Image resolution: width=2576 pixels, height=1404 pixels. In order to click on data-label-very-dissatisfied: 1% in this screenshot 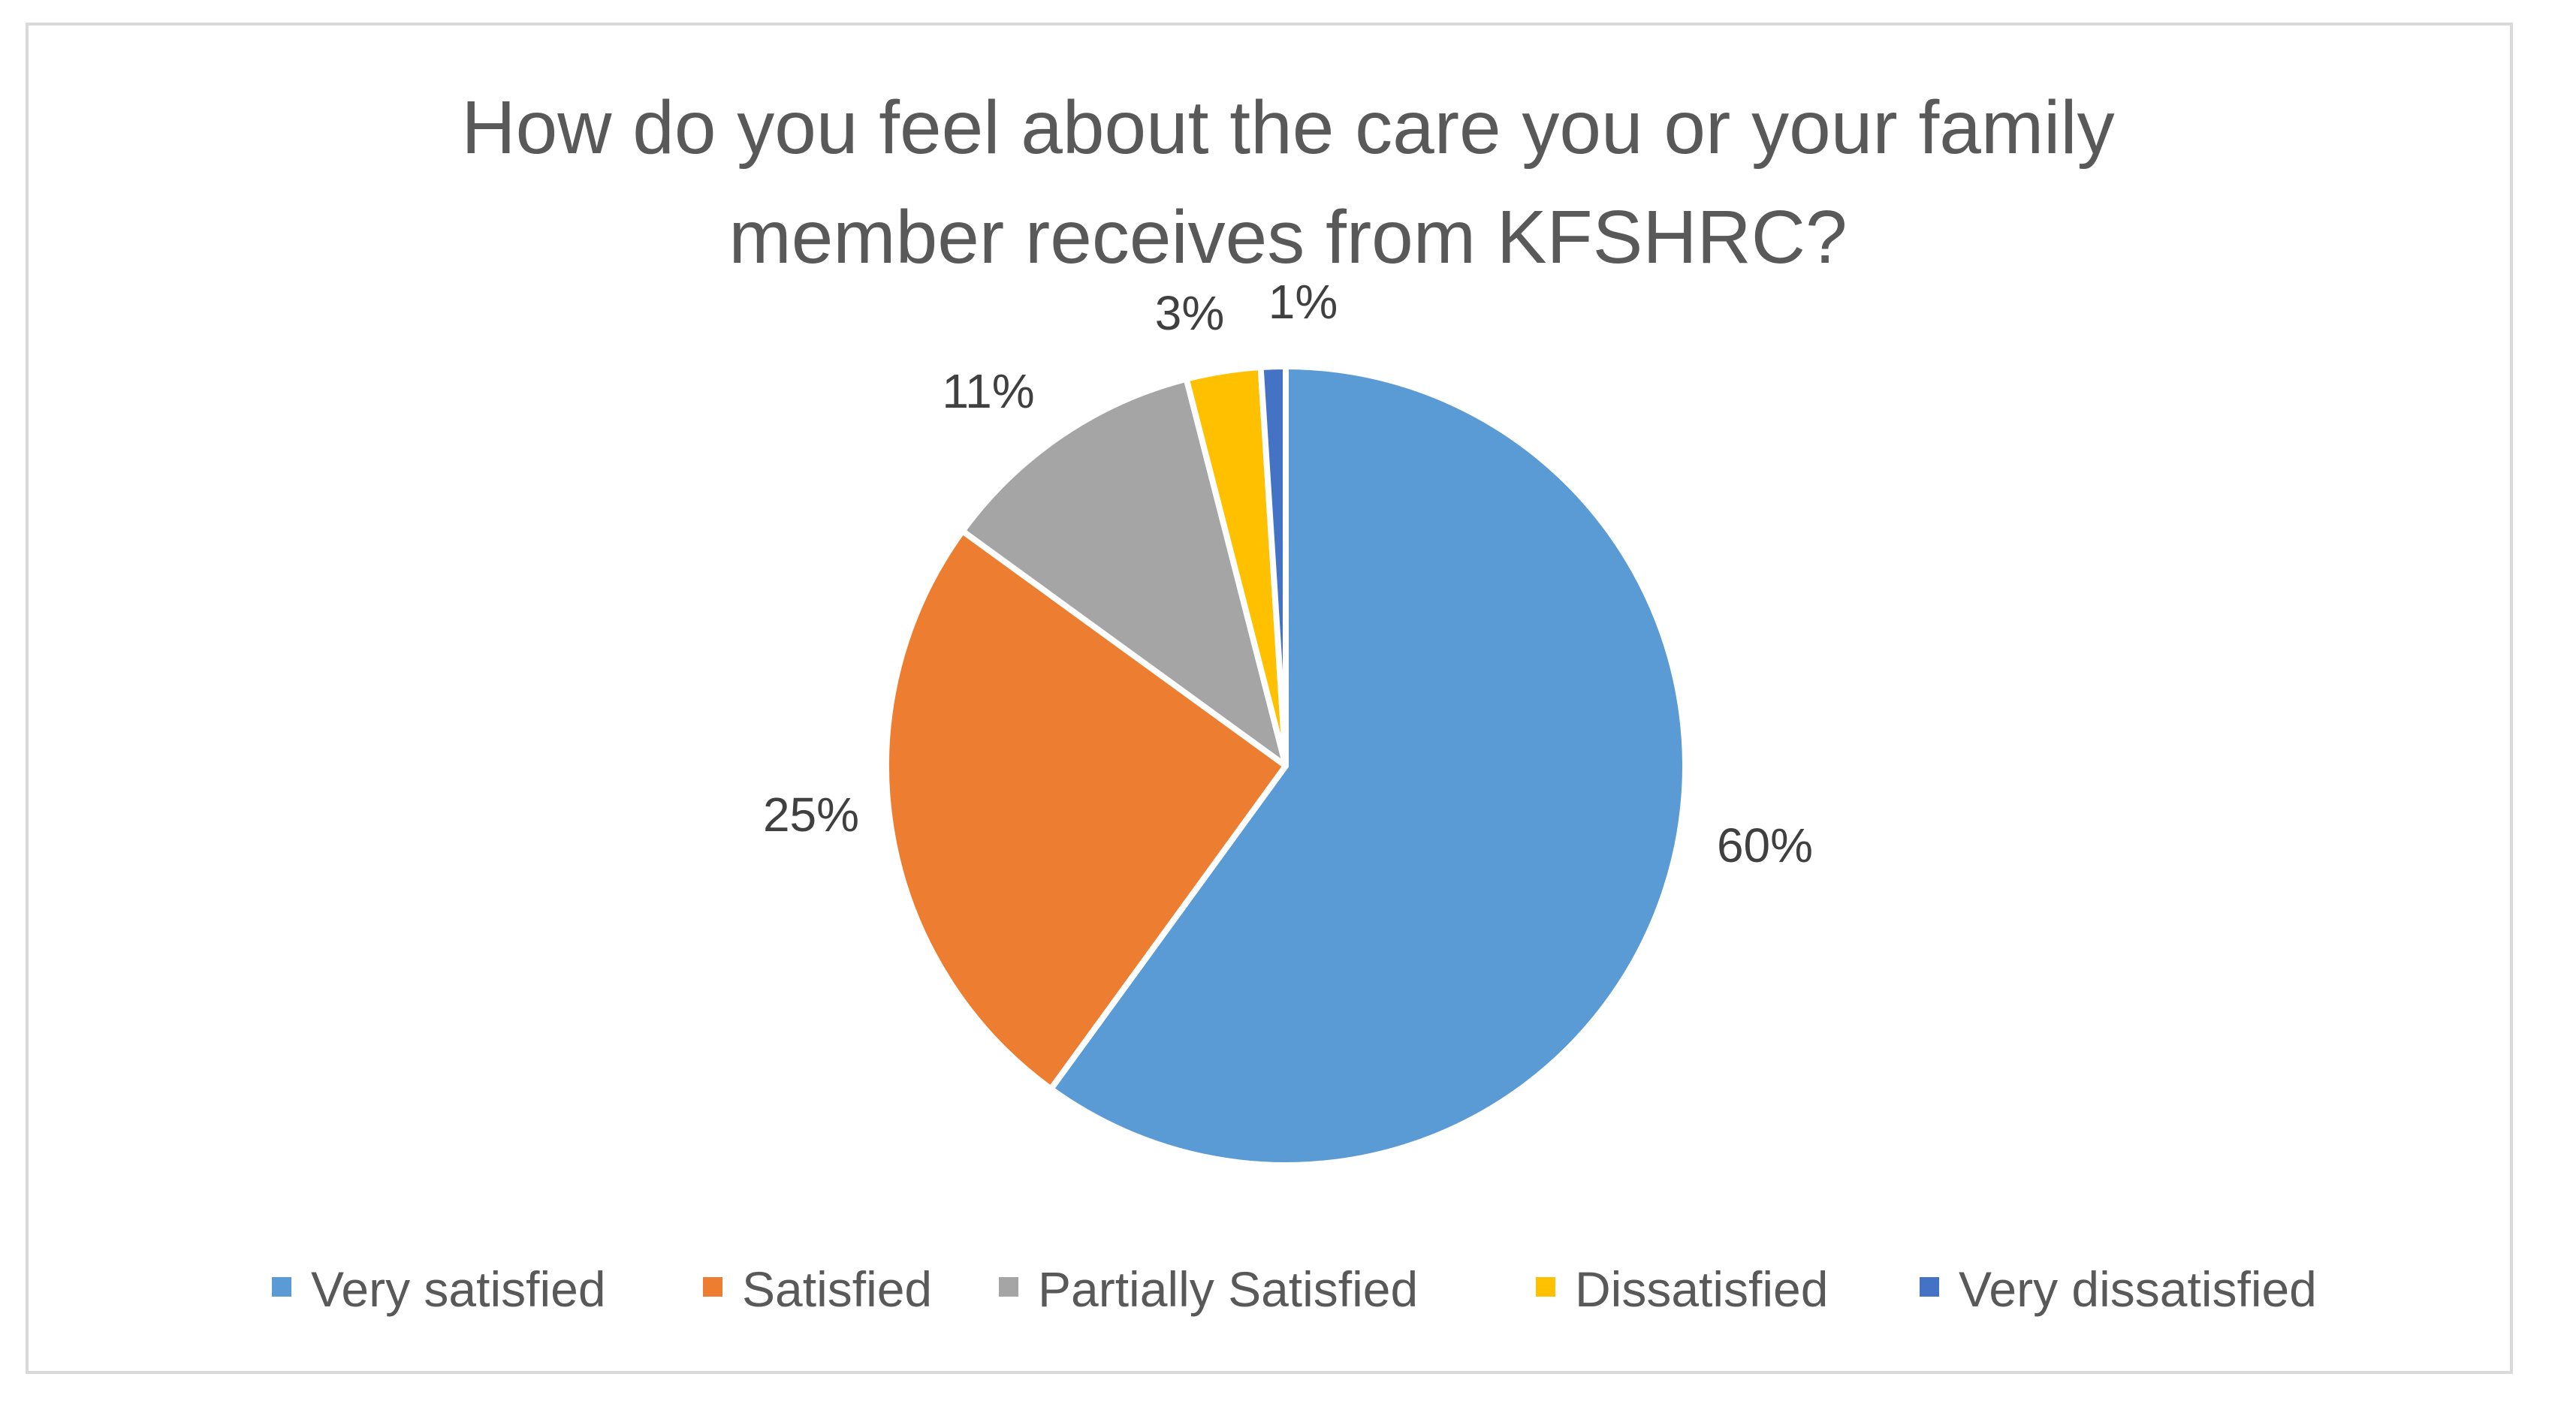, I will do `click(1303, 302)`.